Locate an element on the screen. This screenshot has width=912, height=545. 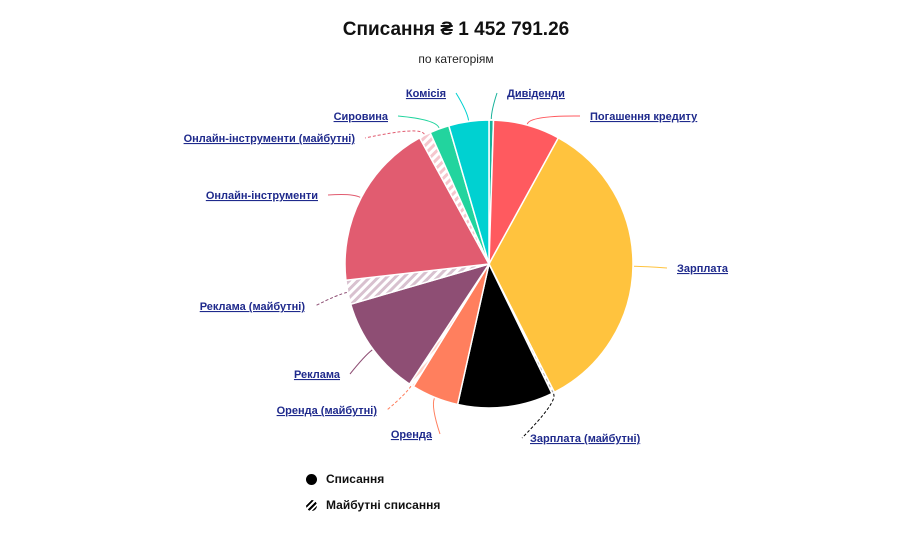
slice-label-11: Комісія is located at coordinates (426, 94).